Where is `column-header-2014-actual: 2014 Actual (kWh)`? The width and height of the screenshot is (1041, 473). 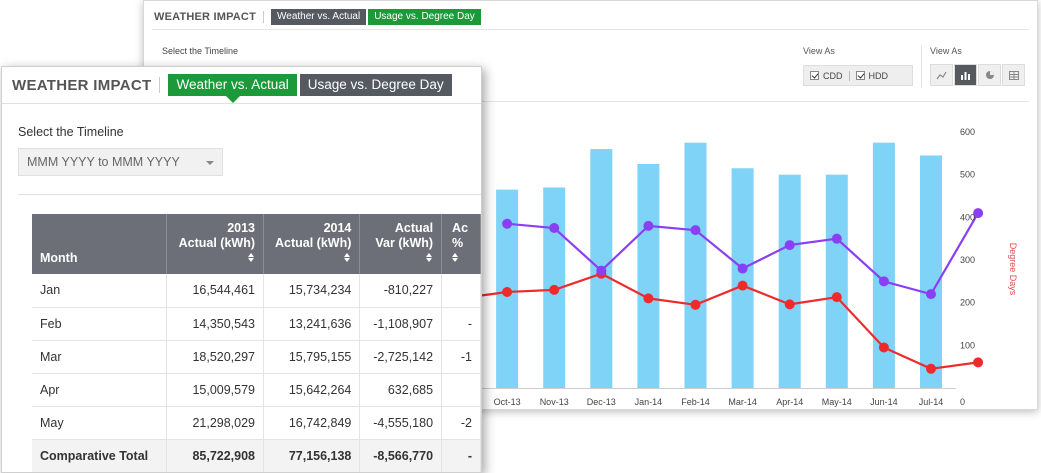 column-header-2014-actual: 2014 Actual (kWh) is located at coordinates (312, 244).